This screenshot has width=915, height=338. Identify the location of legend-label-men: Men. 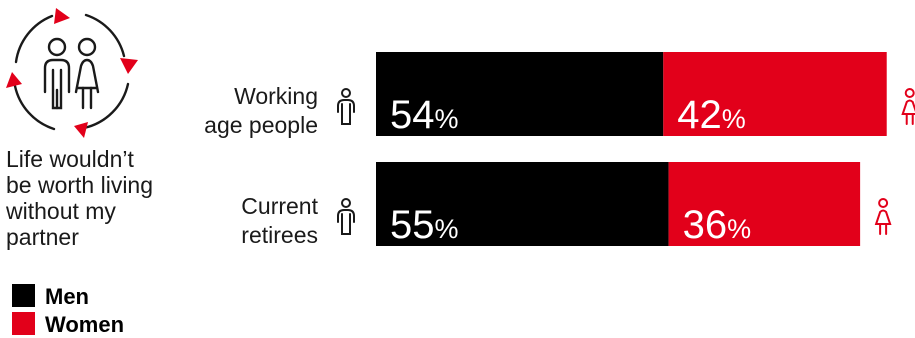
(67, 296).